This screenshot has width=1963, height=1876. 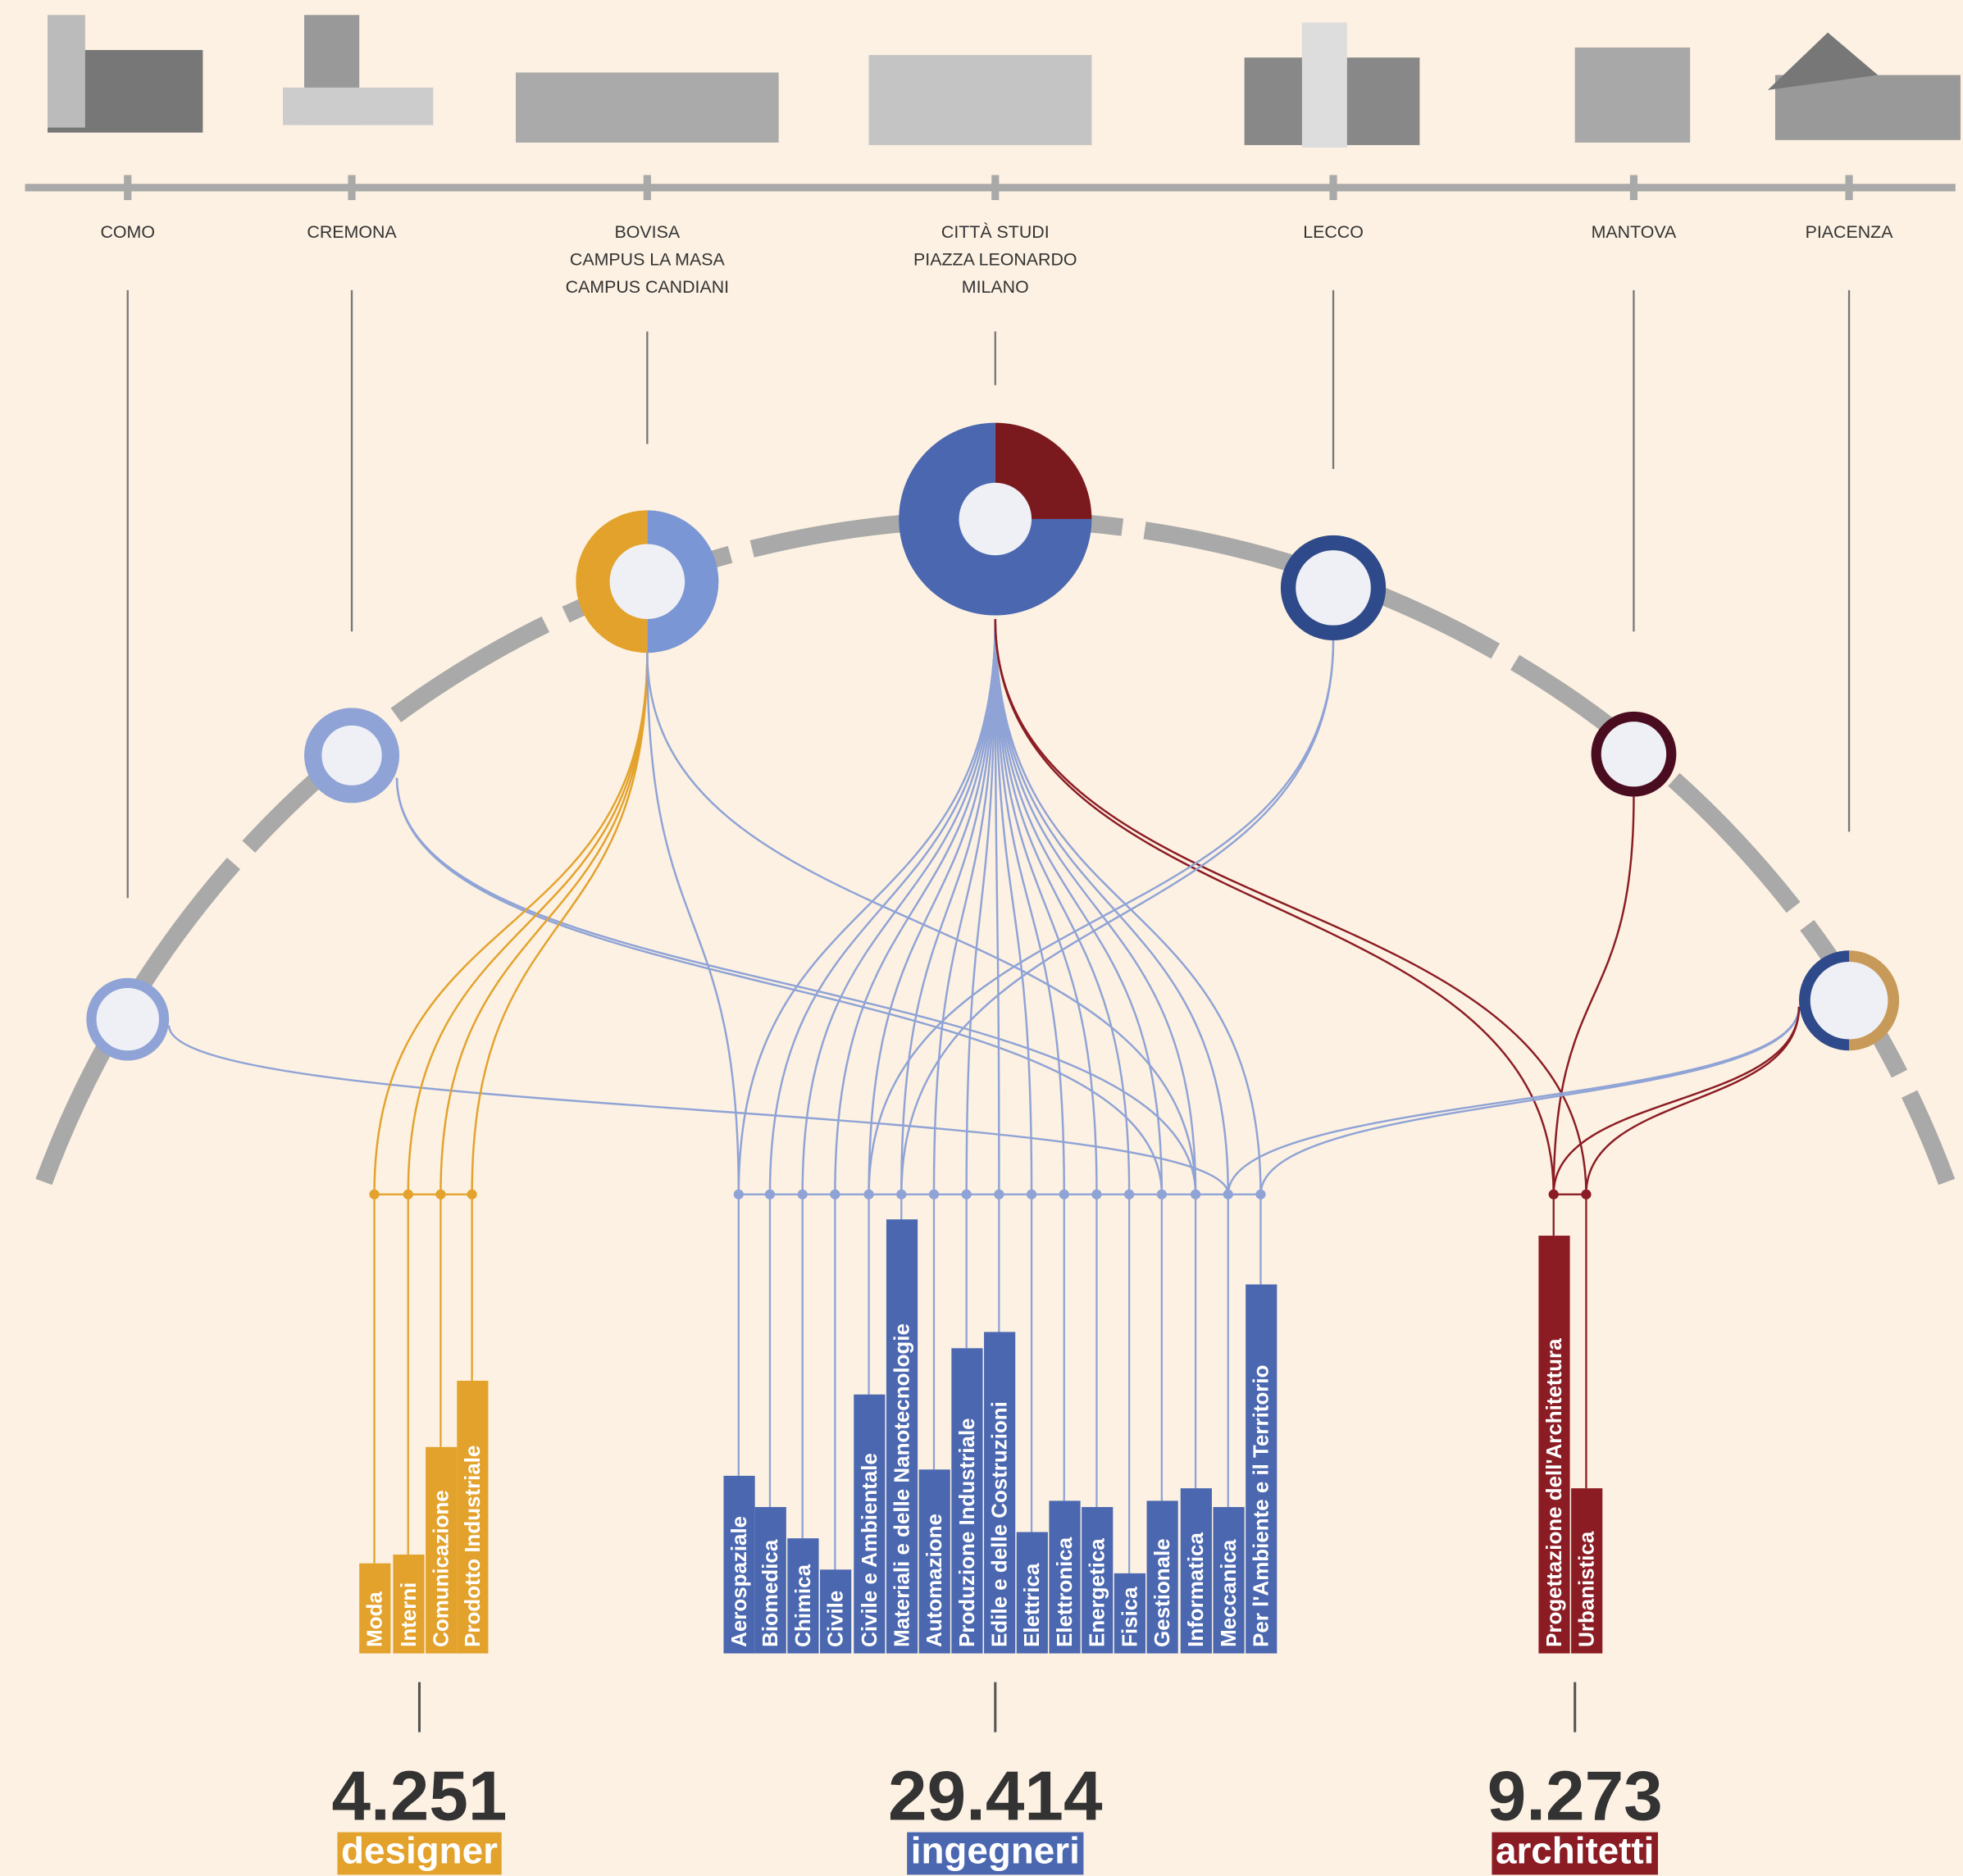 I want to click on campus-label: PIAZZA LEONARDO, so click(x=995, y=259).